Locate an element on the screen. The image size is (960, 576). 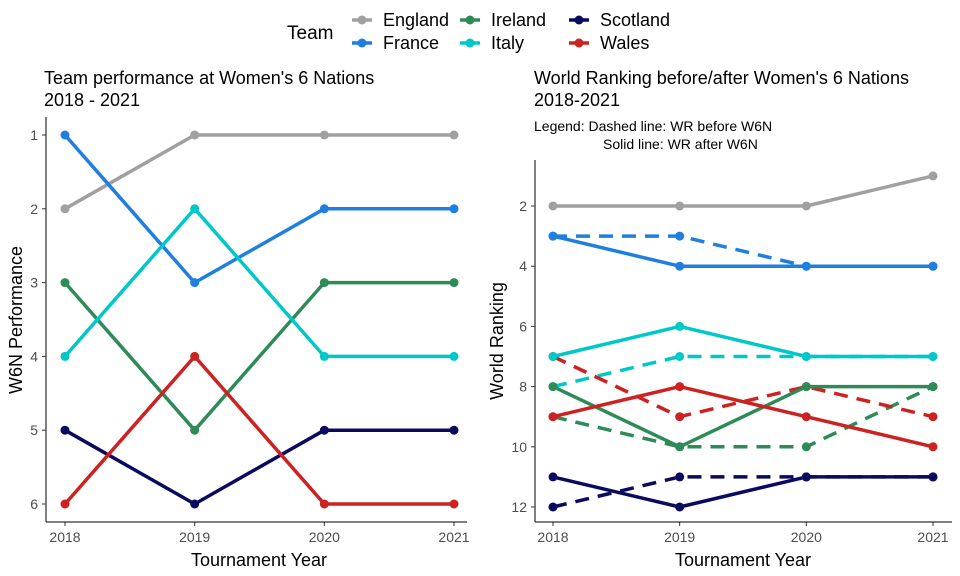
left-series-point-italy-2020 is located at coordinates (324, 356).